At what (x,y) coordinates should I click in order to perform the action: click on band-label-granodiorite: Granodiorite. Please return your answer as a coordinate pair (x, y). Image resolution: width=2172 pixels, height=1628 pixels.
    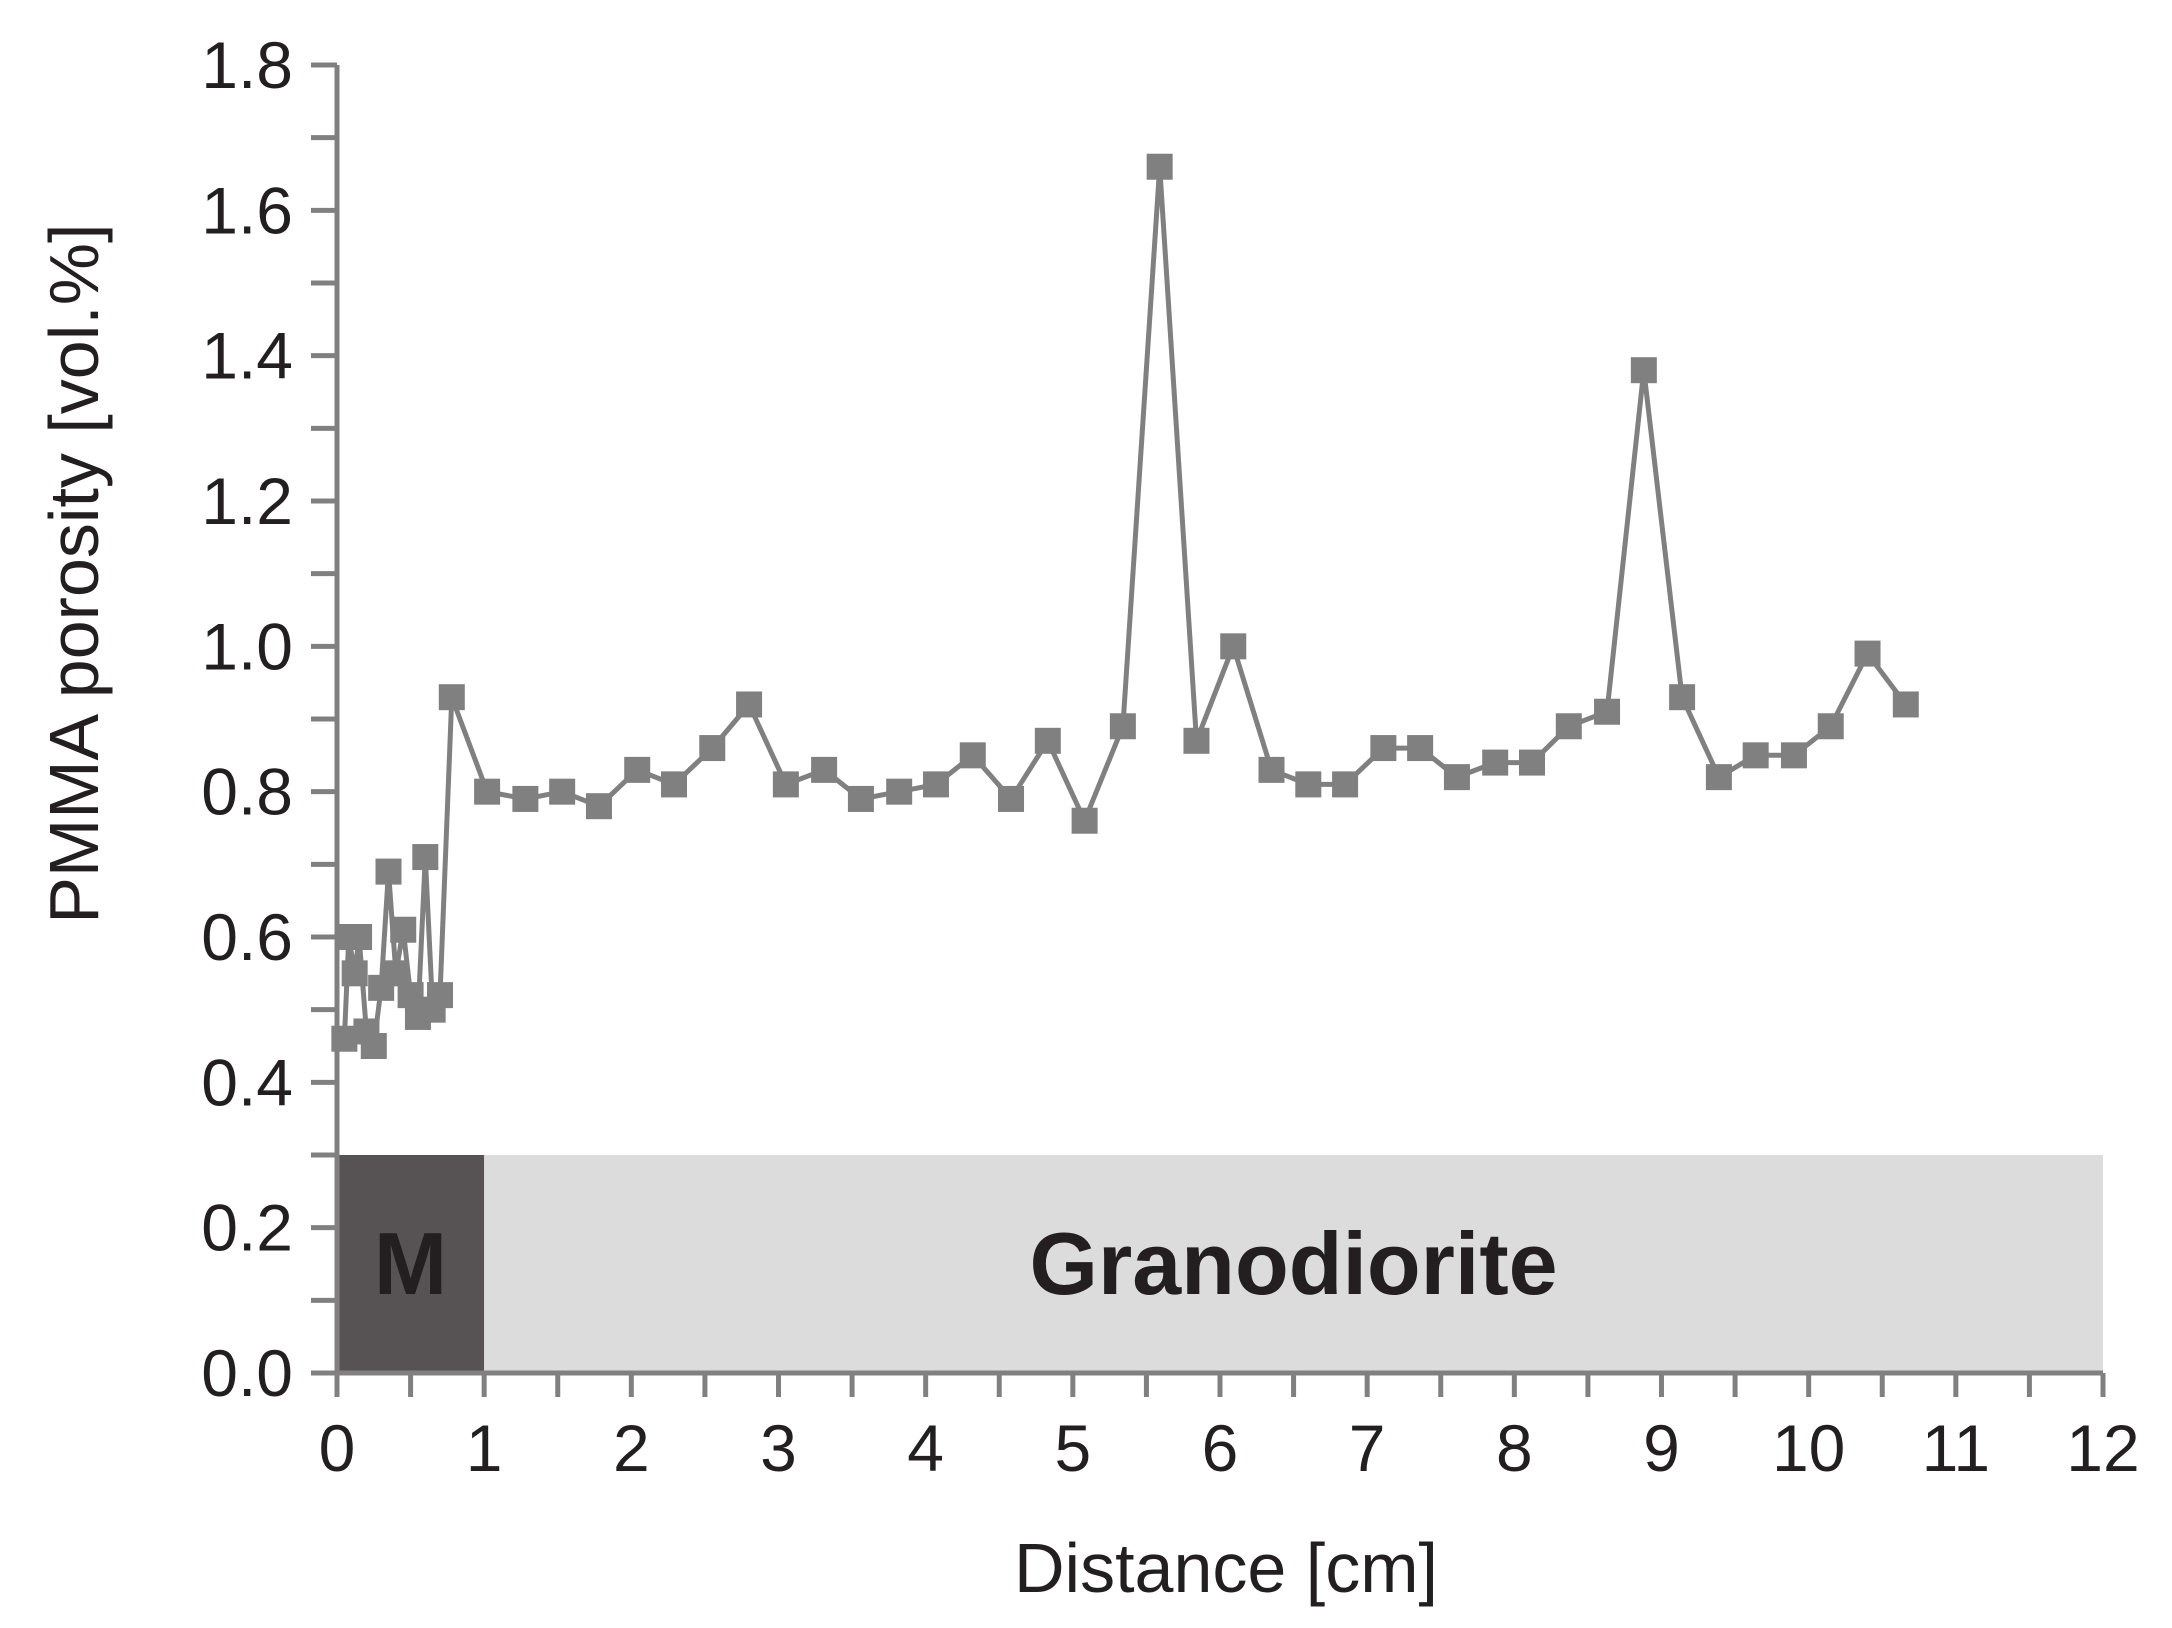
    Looking at the image, I should click on (1294, 1263).